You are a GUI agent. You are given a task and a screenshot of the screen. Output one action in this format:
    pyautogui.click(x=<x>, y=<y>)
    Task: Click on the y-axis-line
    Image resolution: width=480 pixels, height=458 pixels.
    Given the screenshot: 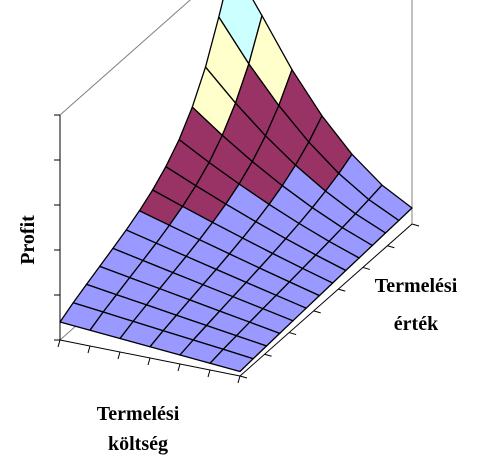 What is the action you would take?
    pyautogui.click(x=326, y=300)
    